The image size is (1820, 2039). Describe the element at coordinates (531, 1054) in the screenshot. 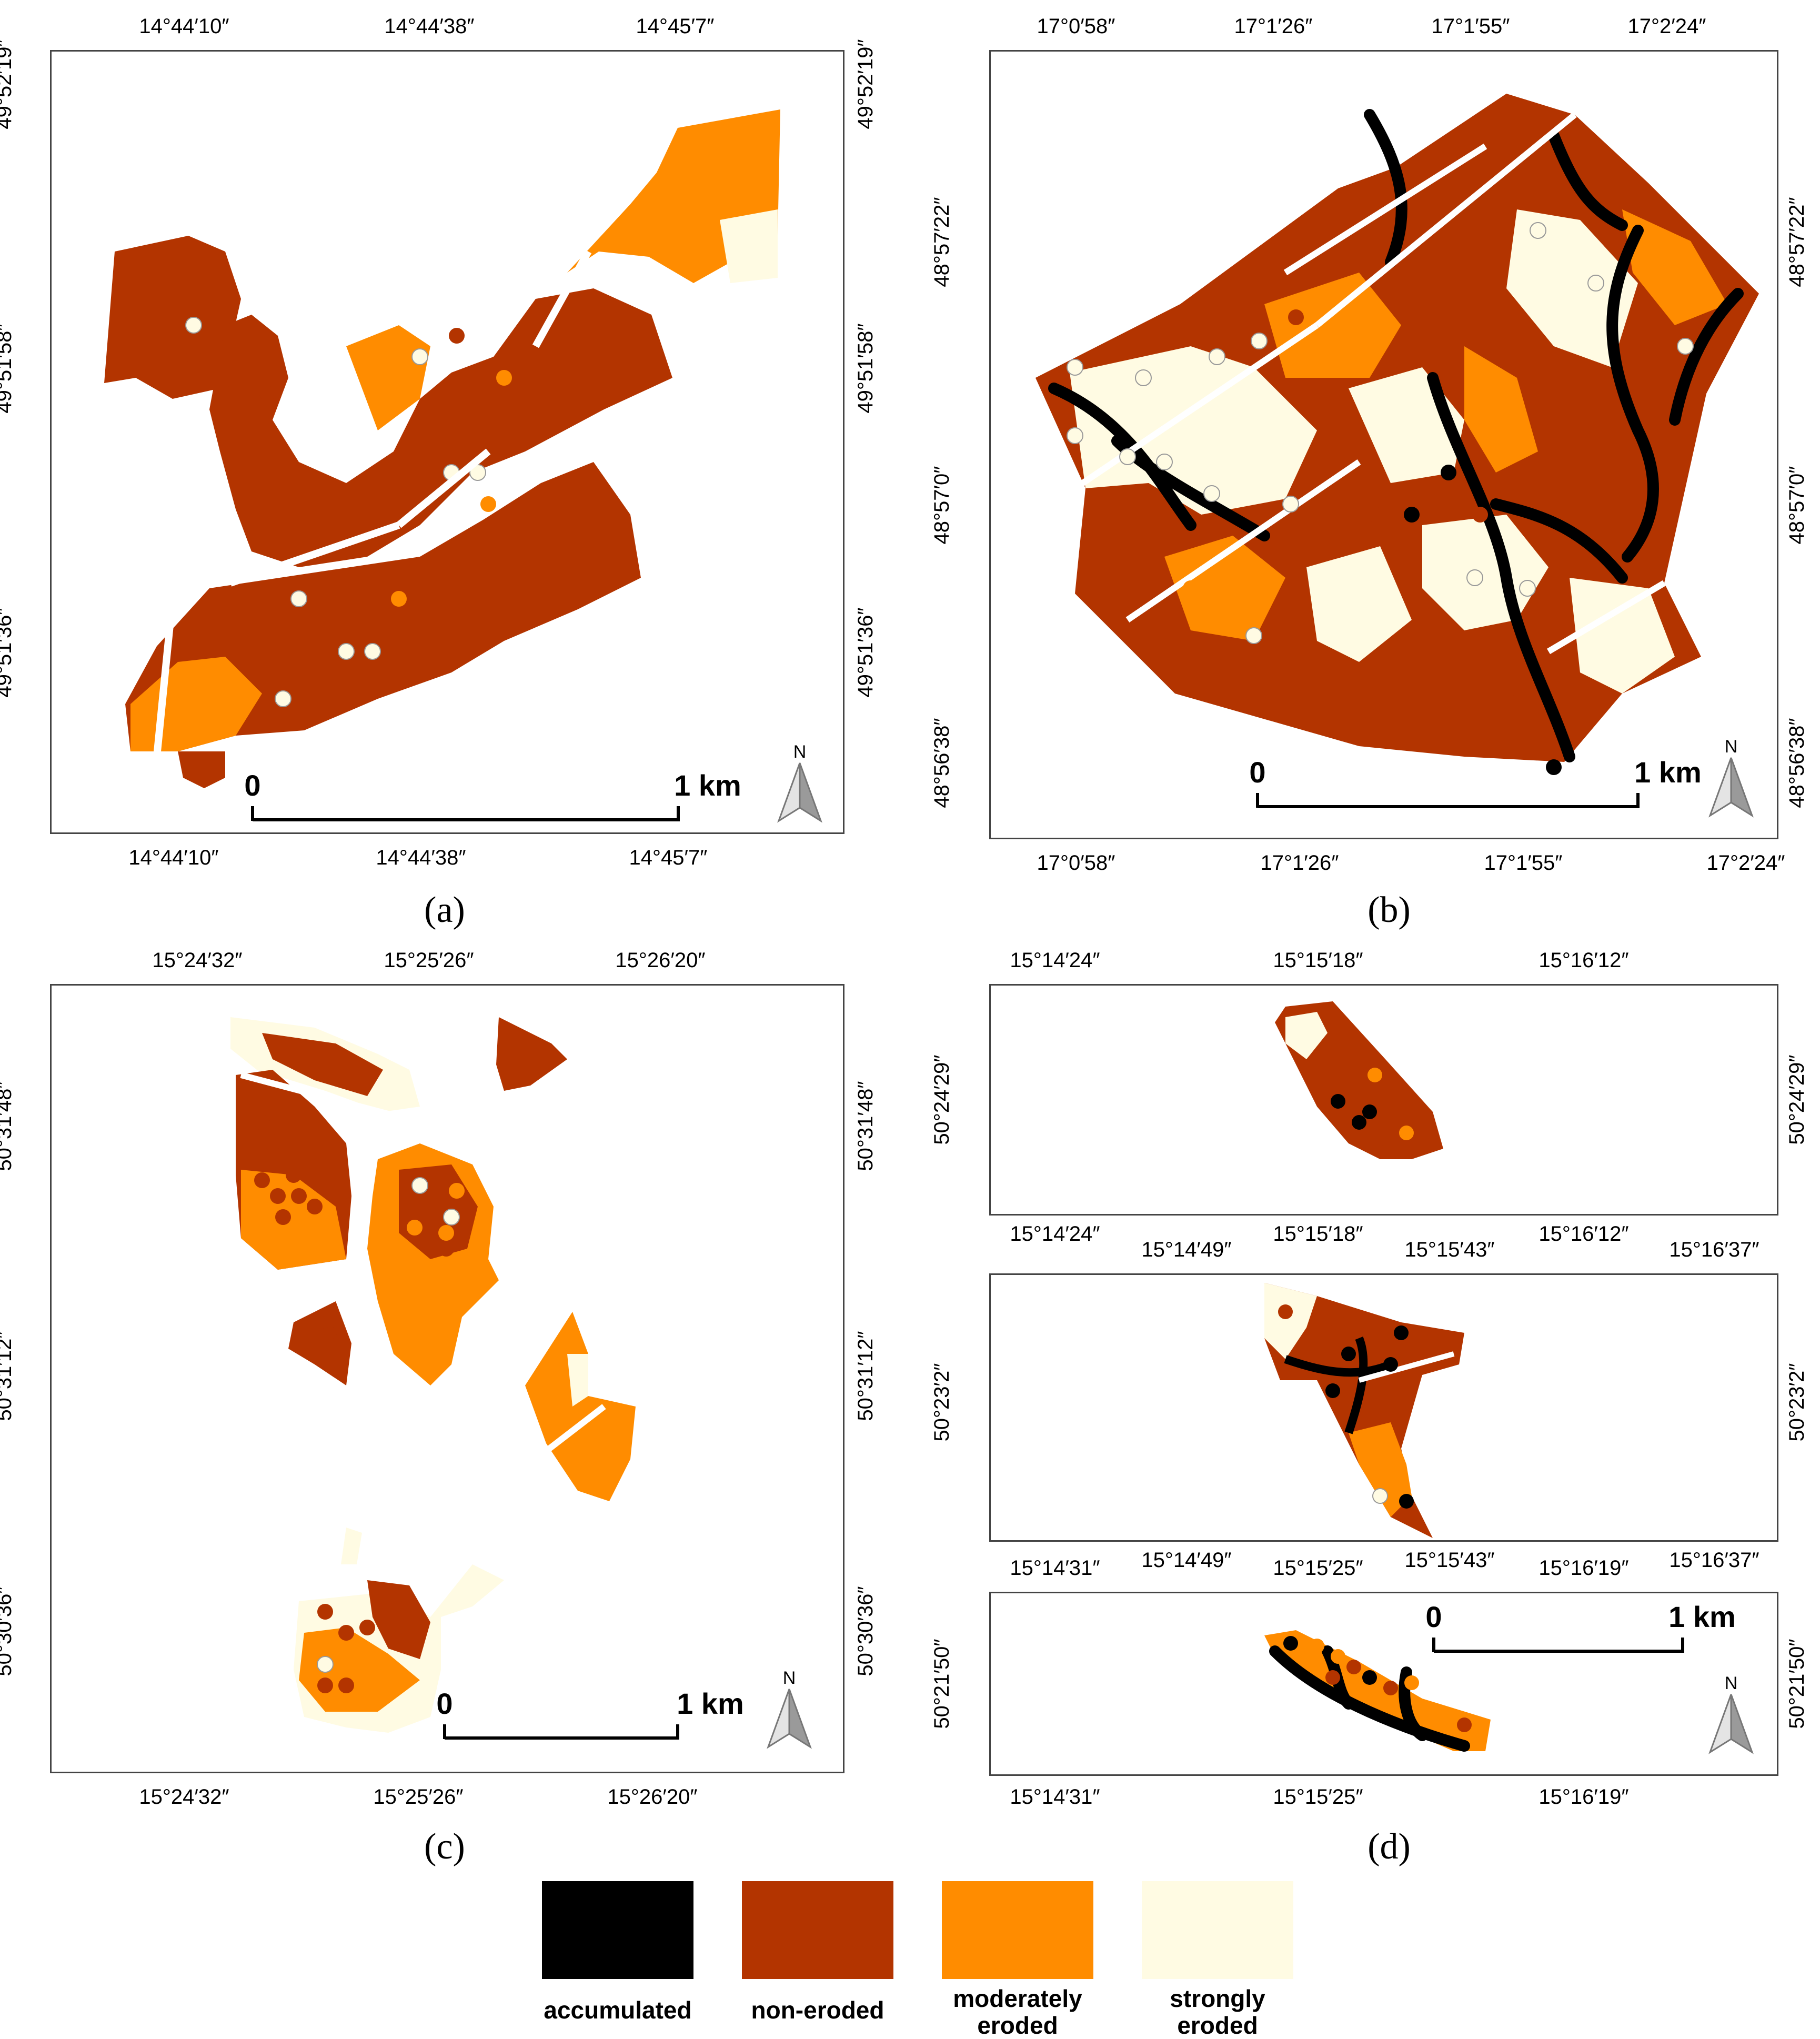

I see `field-c-isolated` at that location.